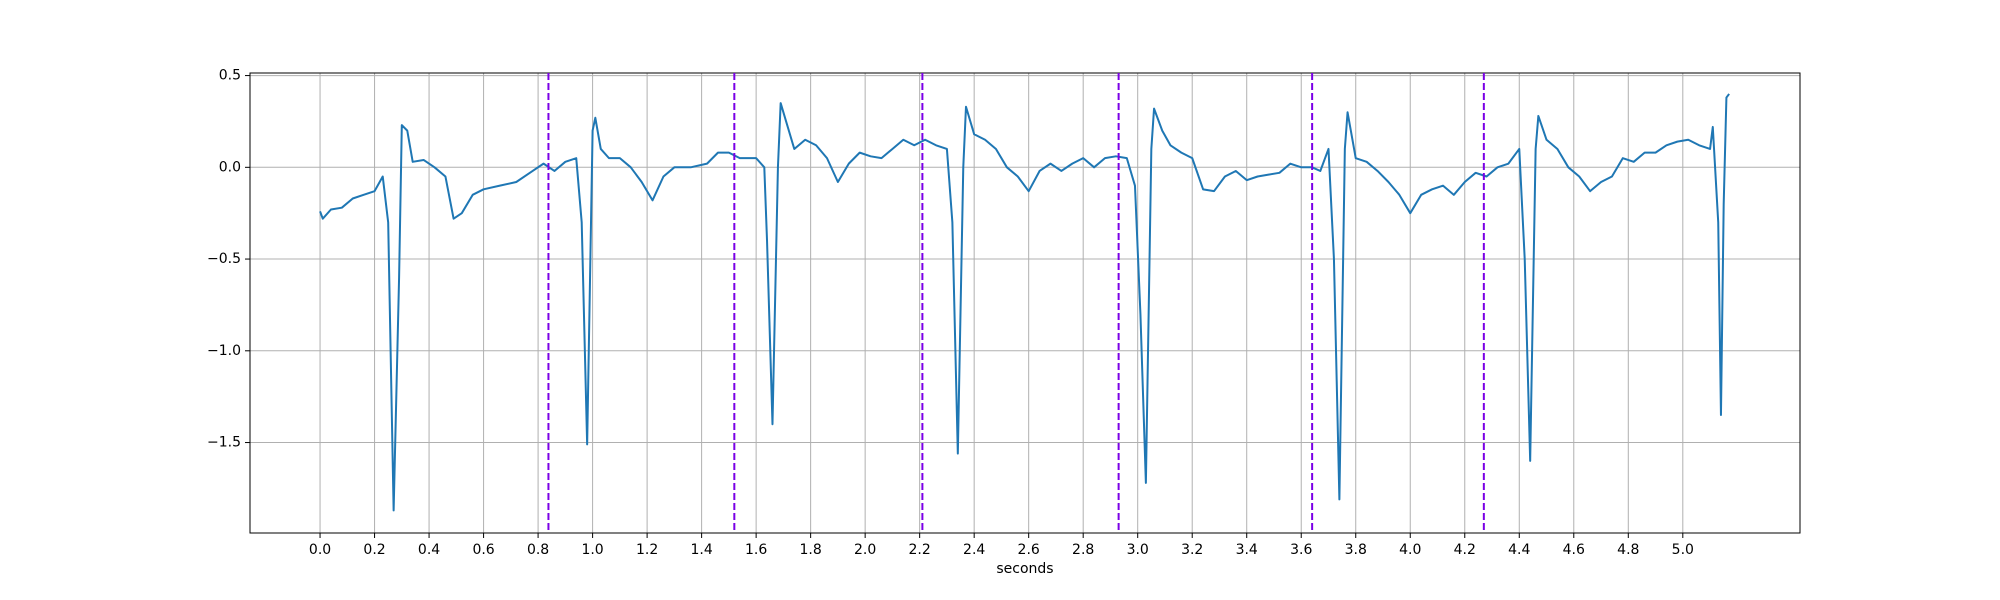  Describe the element at coordinates (483, 550) in the screenshot. I see `x-tick-label: 0.6` at that location.